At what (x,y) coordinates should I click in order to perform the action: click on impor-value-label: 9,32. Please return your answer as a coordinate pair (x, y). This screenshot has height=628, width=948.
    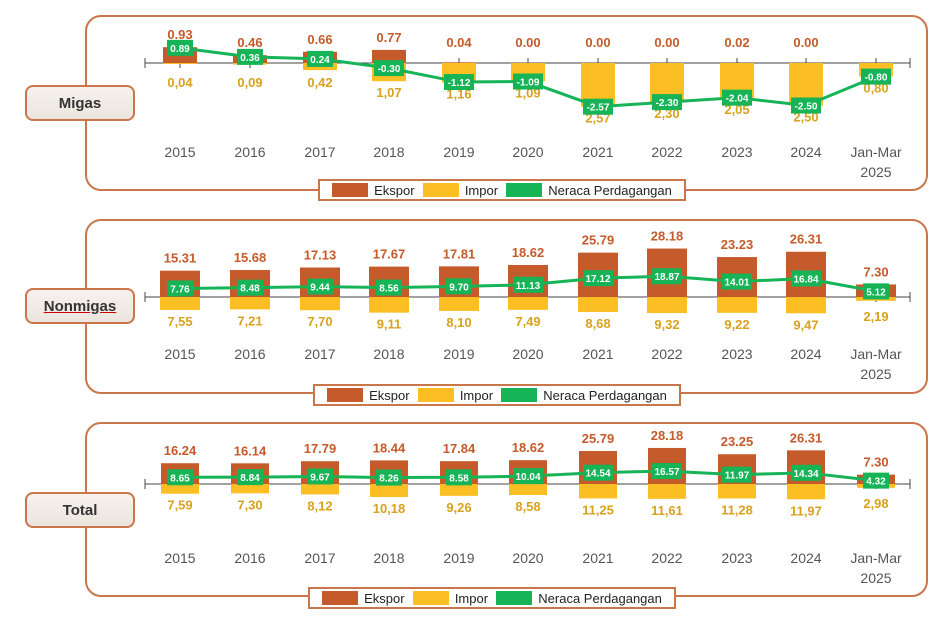
    Looking at the image, I should click on (666, 324).